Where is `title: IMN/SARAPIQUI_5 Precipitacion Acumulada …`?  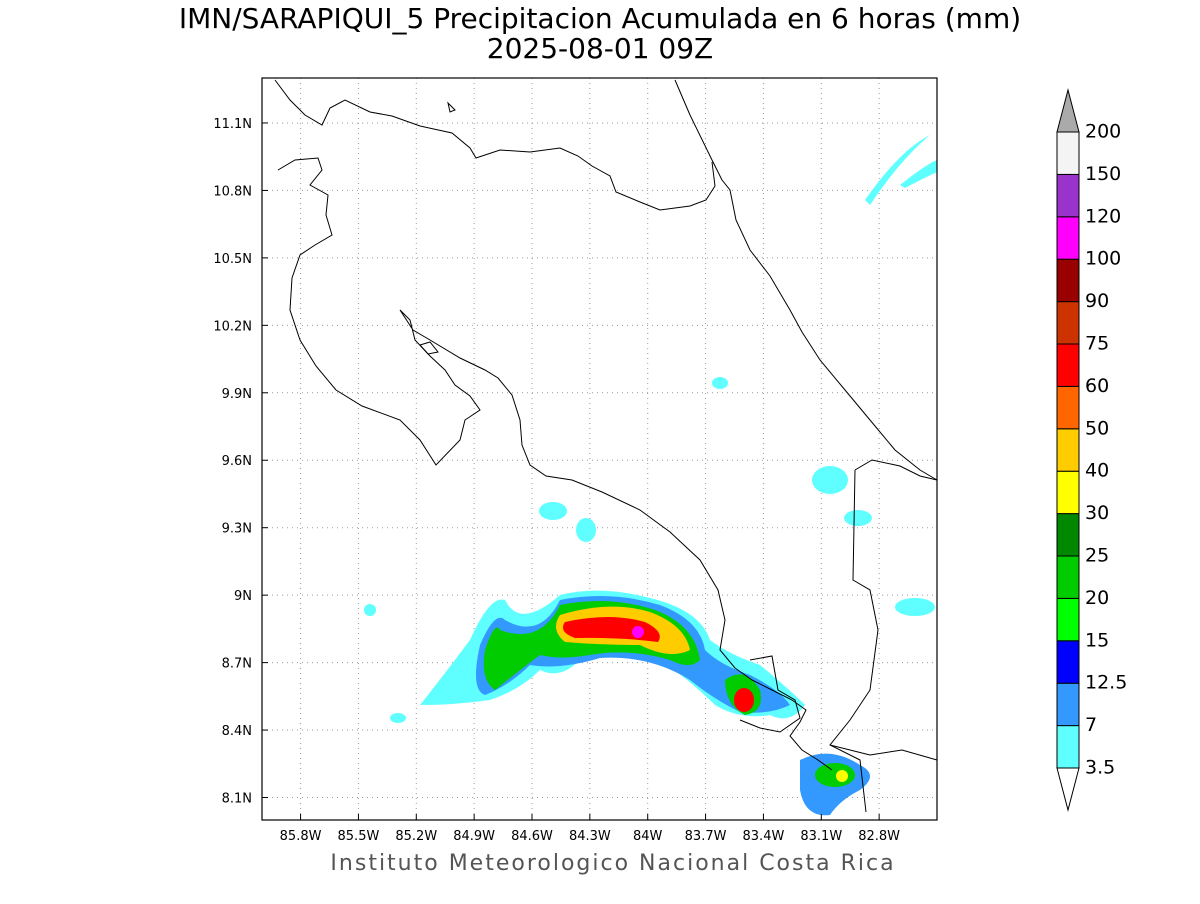 title: IMN/SARAPIQUI_5 Precipitacion Acumulada … is located at coordinates (600, 18).